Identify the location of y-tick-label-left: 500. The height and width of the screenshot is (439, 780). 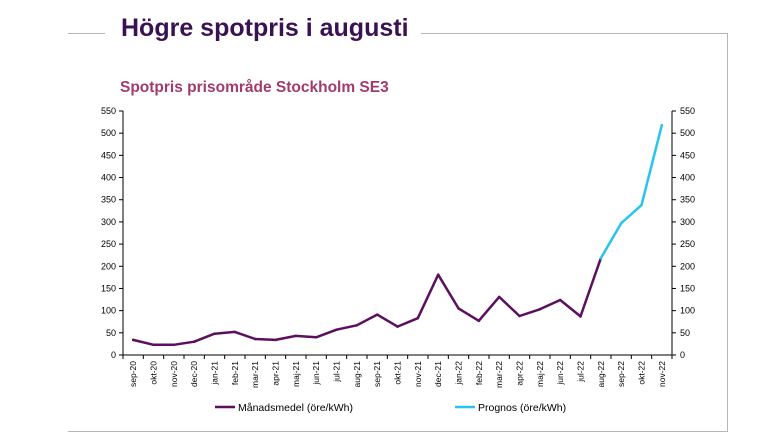
(108, 133).